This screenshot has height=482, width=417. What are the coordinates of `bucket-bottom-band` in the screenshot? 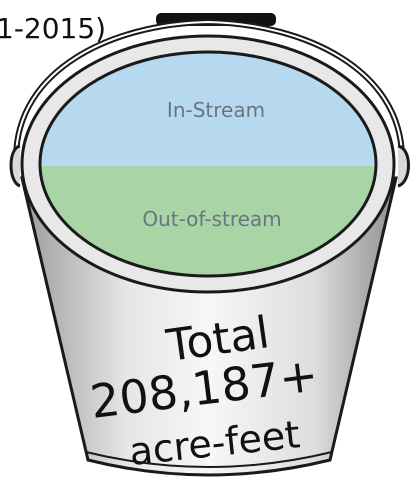 It's located at (209, 459).